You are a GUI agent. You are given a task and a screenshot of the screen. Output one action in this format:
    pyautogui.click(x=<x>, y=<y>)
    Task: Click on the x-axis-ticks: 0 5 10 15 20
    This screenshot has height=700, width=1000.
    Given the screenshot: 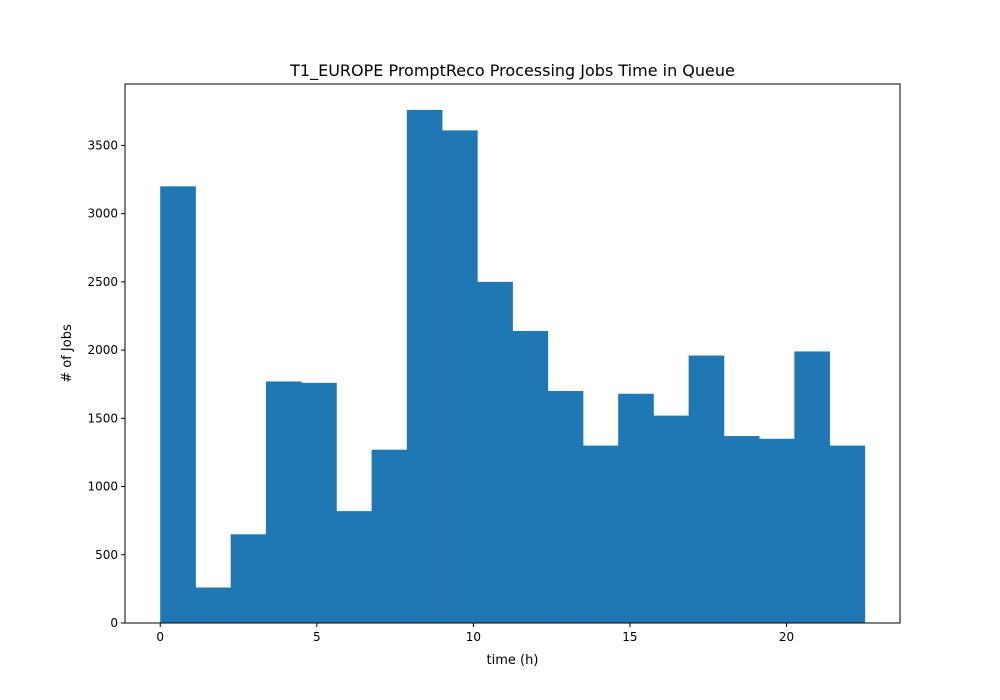 What is the action you would take?
    pyautogui.click(x=475, y=633)
    